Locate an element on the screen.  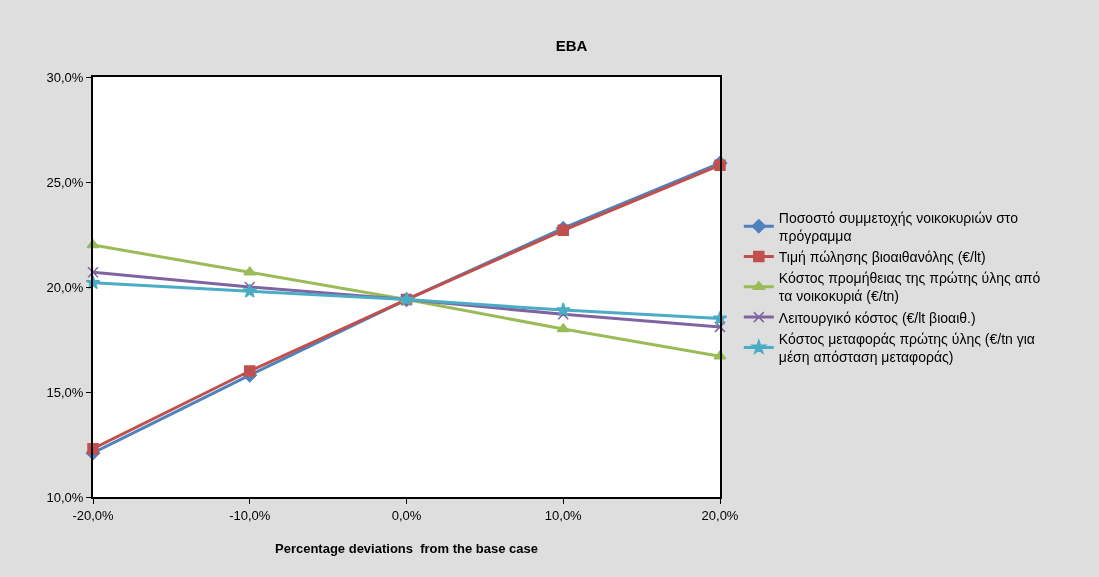
x-axis-title: Percentage deviations from the base case is located at coordinates (406, 548).